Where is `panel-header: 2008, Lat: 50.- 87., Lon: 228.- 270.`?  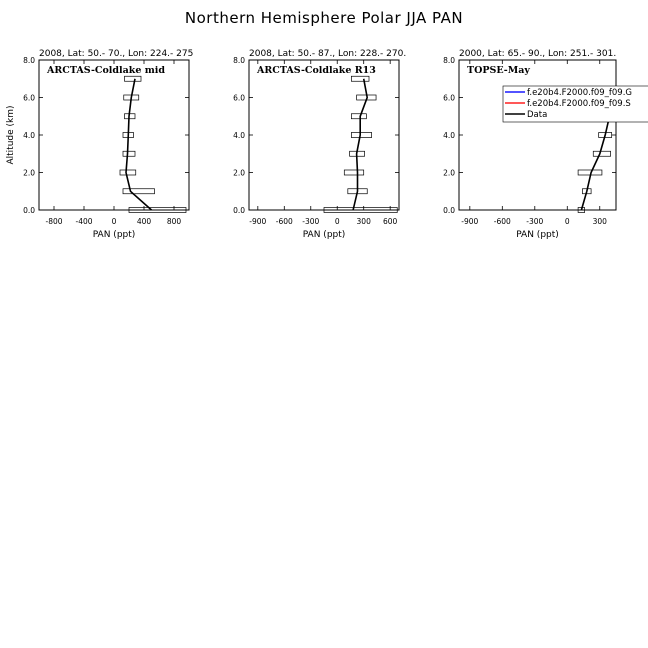
panel-header: 2008, Lat: 50.- 87., Lon: 228.- 270. is located at coordinates (327, 54).